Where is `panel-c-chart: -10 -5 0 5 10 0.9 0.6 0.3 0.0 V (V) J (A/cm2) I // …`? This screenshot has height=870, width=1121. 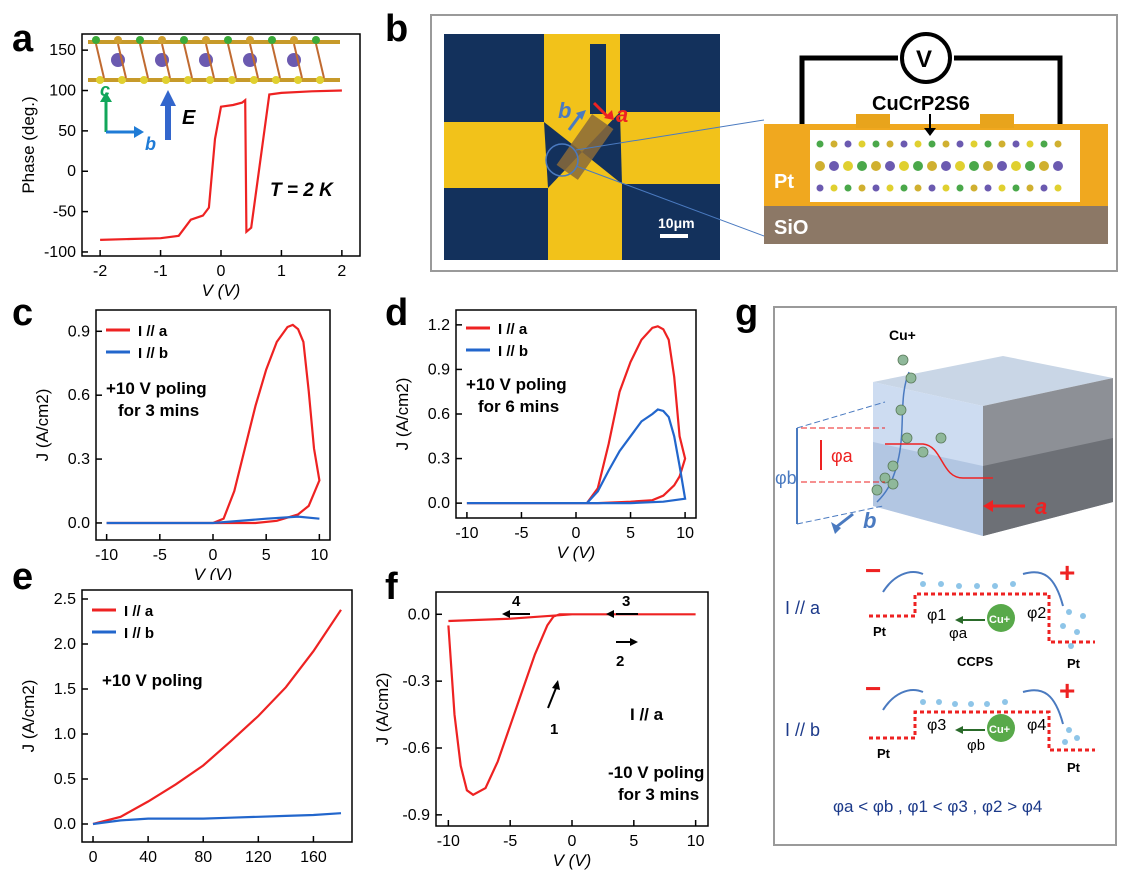
panel-c-chart: -10 -5 0 5 10 0.9 0.6 0.3 0.0 V (V) J (A/cm2) I // … is located at coordinates (182, 444).